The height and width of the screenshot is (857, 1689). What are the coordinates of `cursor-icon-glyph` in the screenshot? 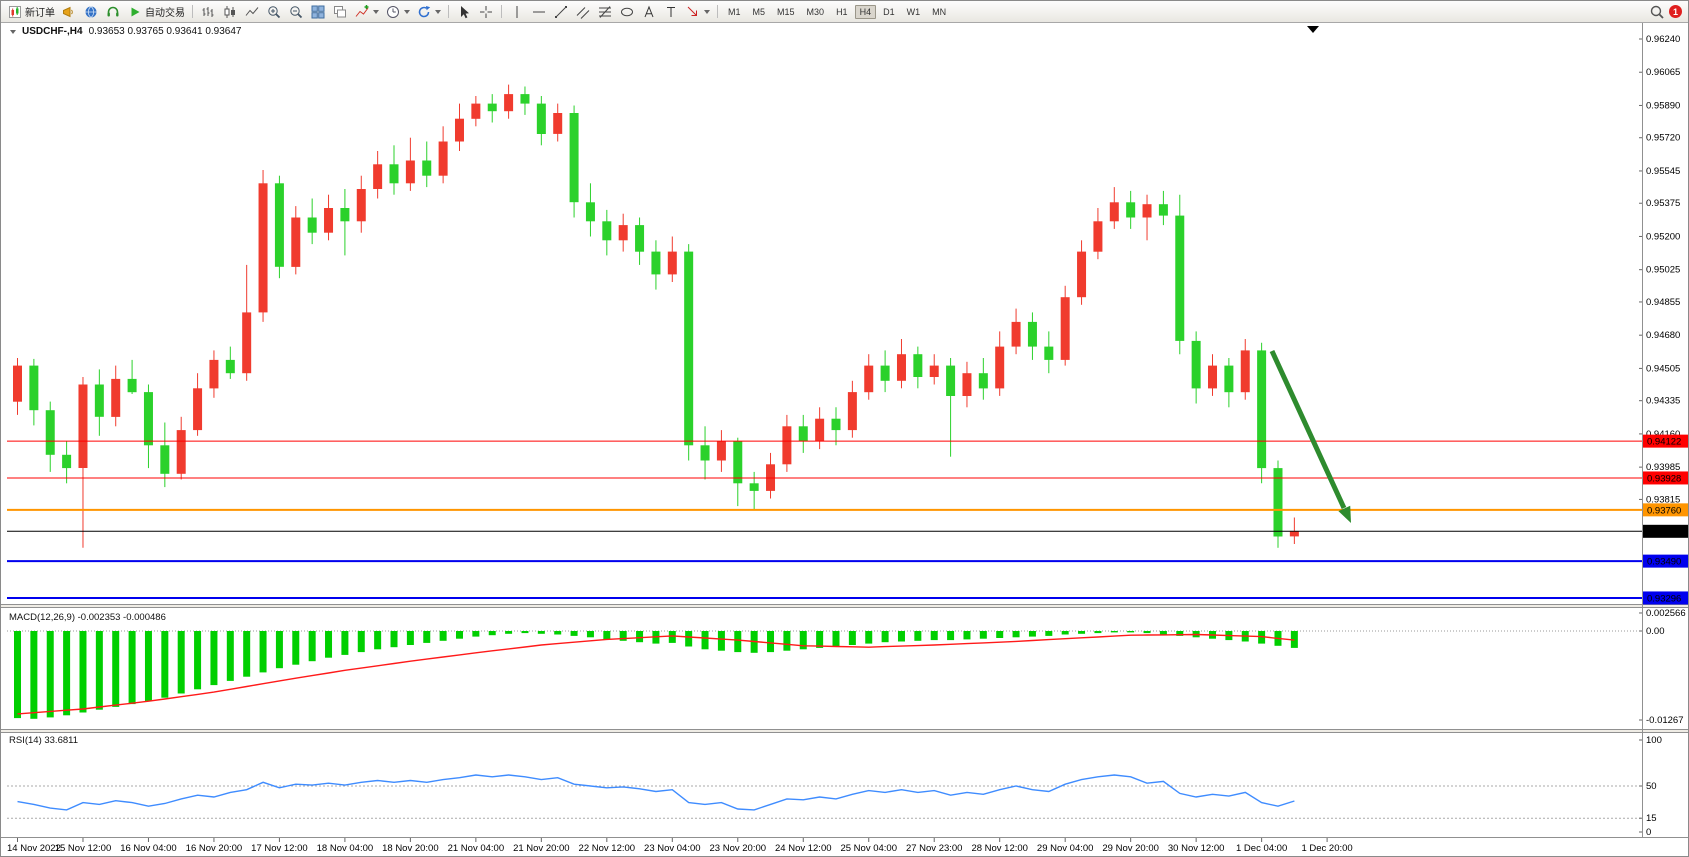 It's located at (464, 12).